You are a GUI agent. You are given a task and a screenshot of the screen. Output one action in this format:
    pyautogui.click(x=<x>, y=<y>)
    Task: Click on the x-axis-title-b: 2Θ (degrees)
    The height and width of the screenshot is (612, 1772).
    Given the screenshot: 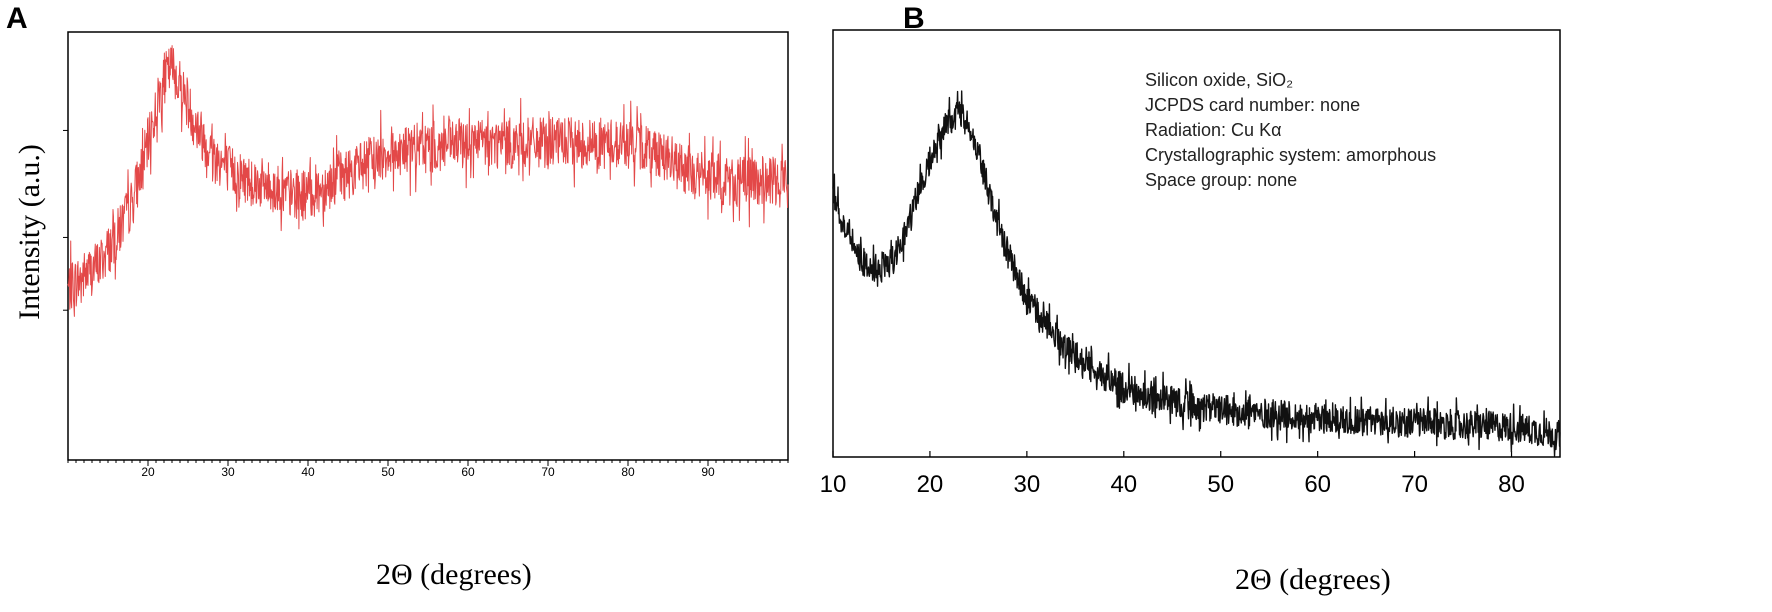 What is the action you would take?
    pyautogui.click(x=1313, y=579)
    